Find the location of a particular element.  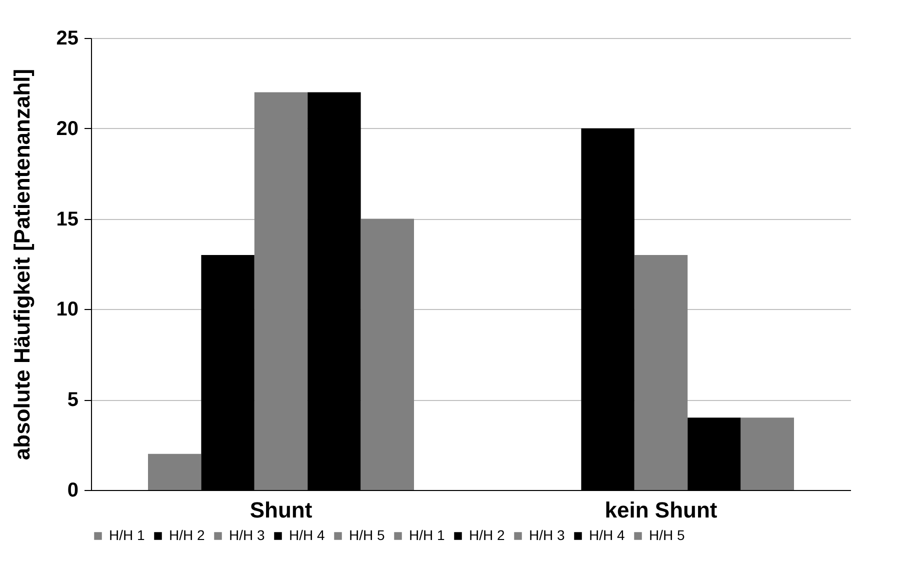

y-tick-label: 15 is located at coordinates (67, 219).